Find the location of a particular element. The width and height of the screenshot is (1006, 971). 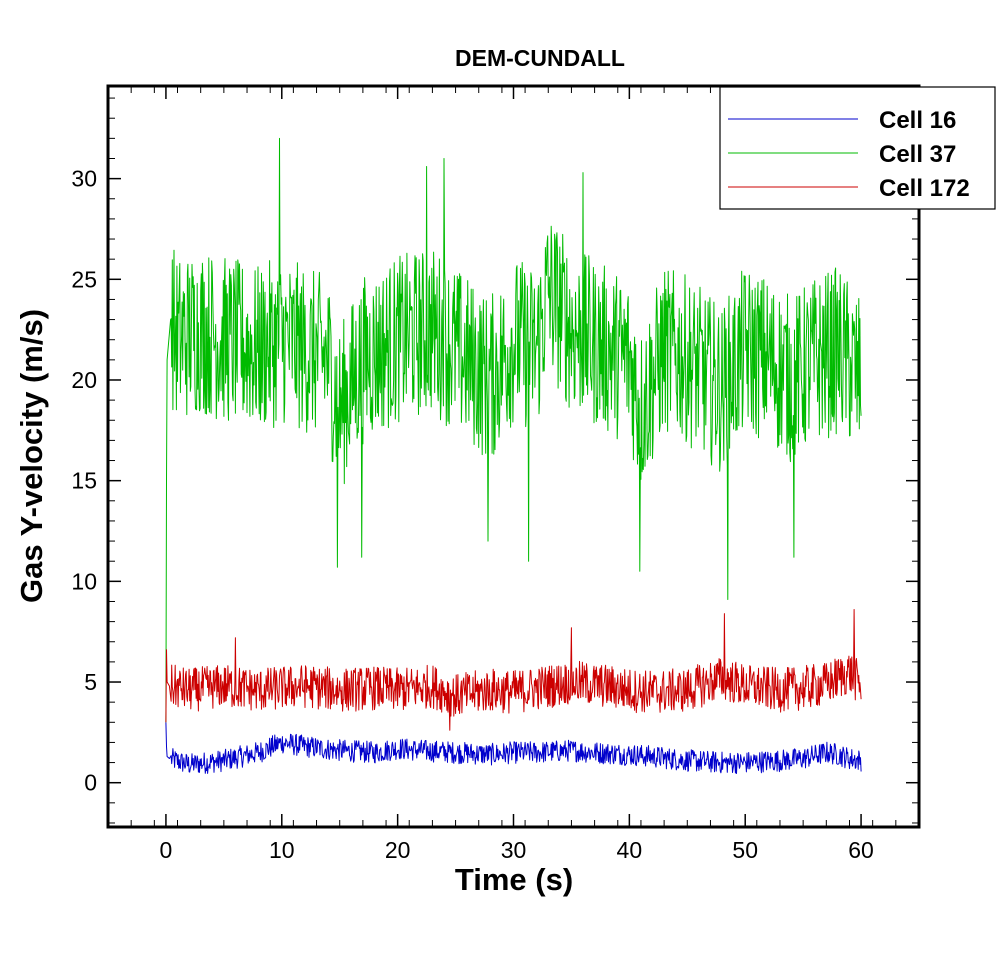

y-tick-label: 10 is located at coordinates (84, 581).